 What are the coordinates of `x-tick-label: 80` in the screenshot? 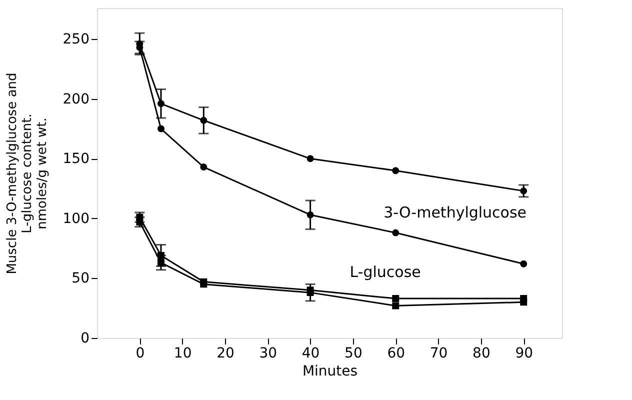 It's located at (481, 354).